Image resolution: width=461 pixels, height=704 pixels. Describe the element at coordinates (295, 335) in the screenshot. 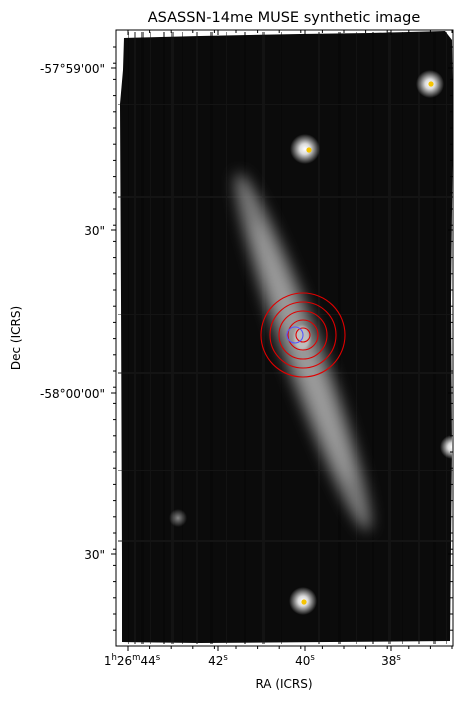

I see `host-circle` at that location.